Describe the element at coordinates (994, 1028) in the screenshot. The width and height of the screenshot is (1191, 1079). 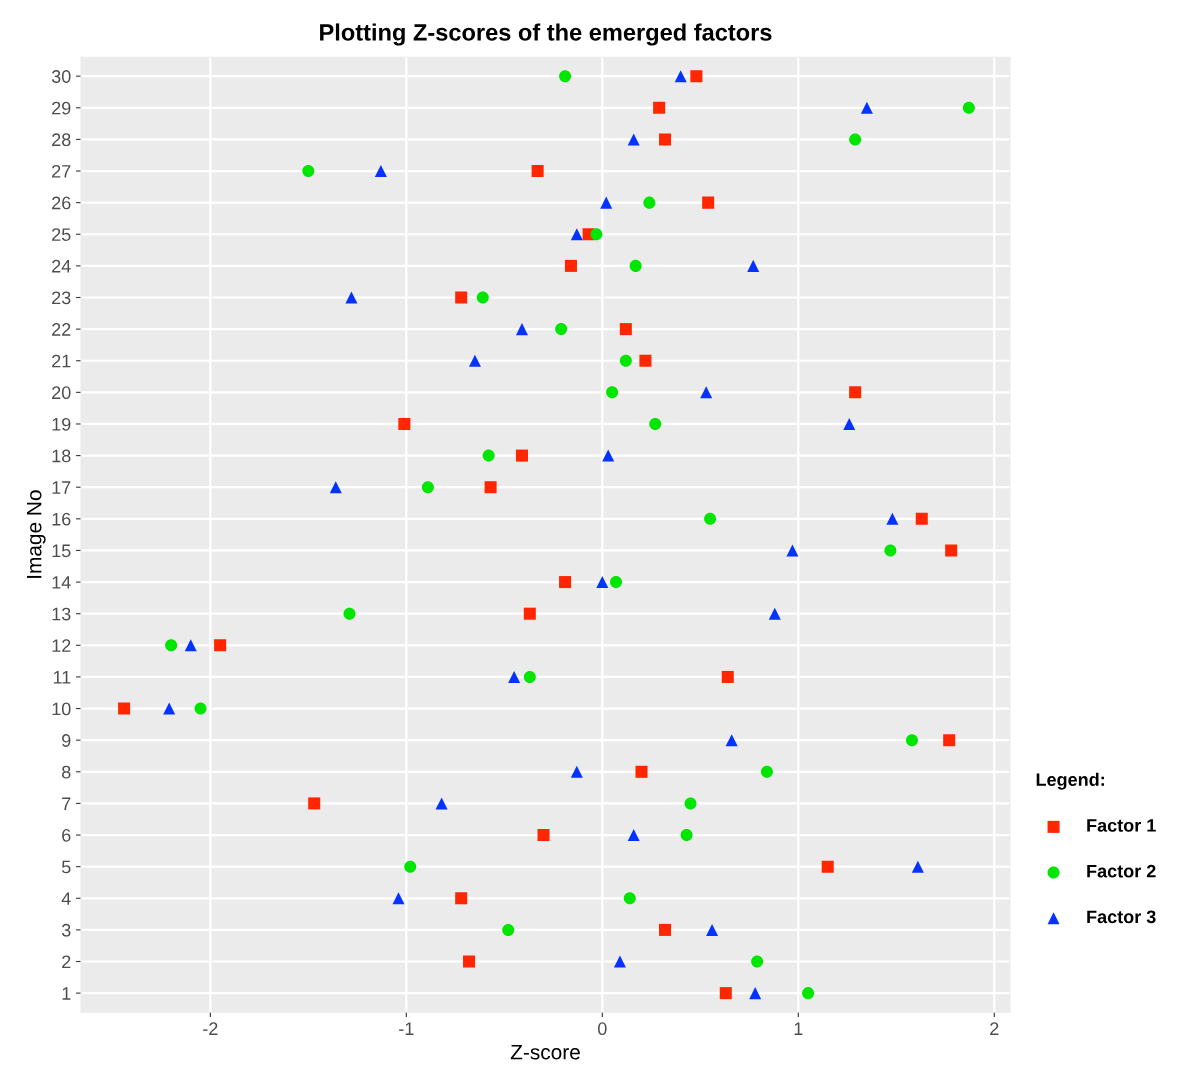
I see `x-tick-label: 2` at that location.